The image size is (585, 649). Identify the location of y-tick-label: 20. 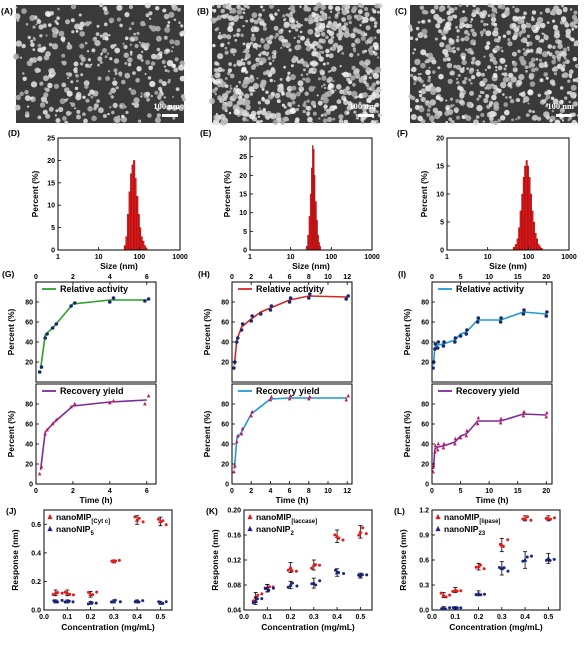
(225, 465).